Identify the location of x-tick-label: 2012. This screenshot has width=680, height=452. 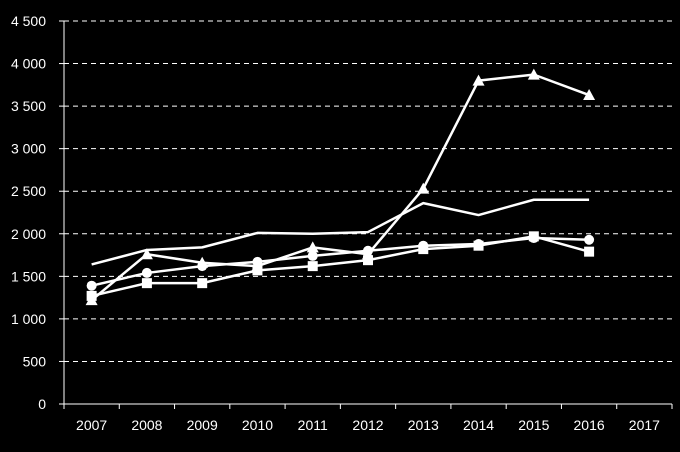
(367, 425).